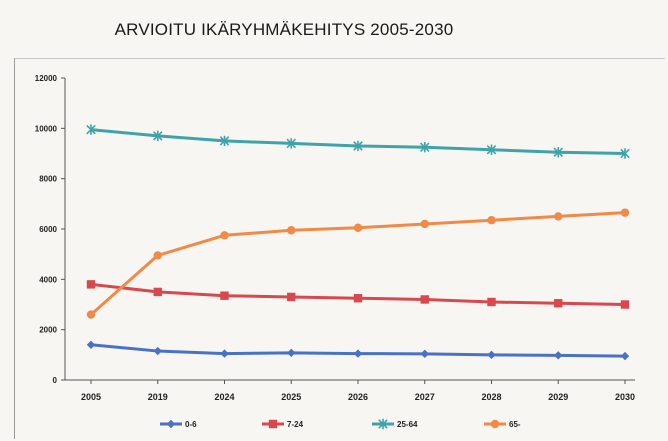 Image resolution: width=668 pixels, height=441 pixels. I want to click on y-tick-label: 12000, so click(46, 78).